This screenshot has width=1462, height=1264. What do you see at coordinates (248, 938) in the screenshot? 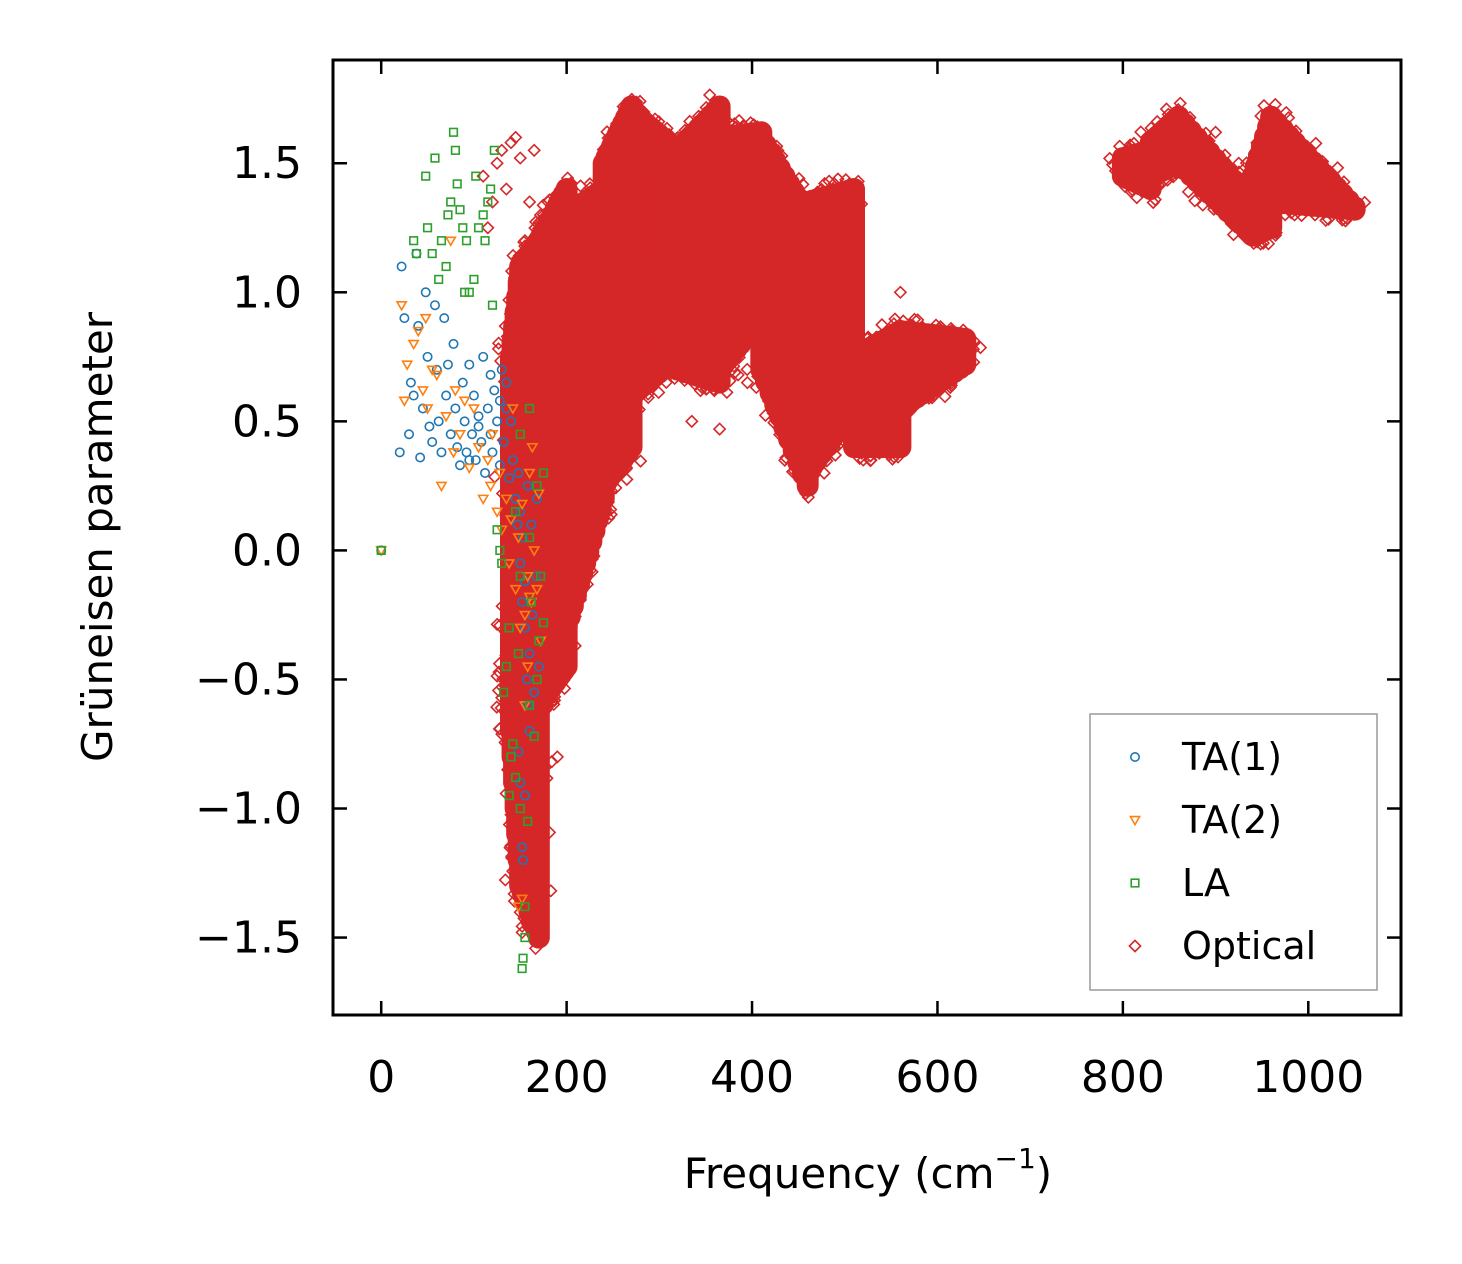
I see `y-tick-label: −1.5` at bounding box center [248, 938].